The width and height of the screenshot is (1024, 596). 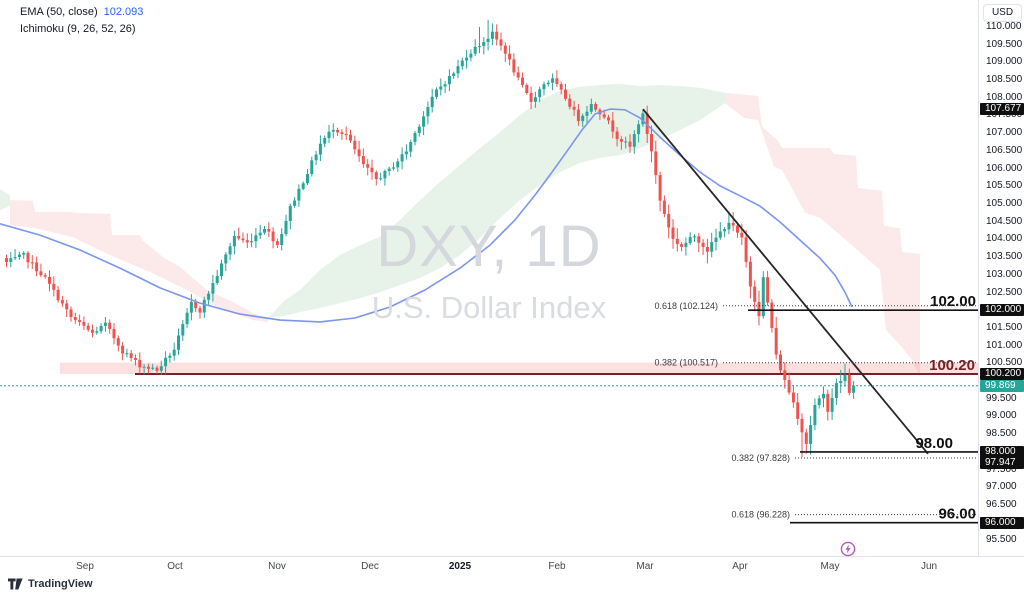 I want to click on price-tick: 107.000, so click(x=1004, y=132).